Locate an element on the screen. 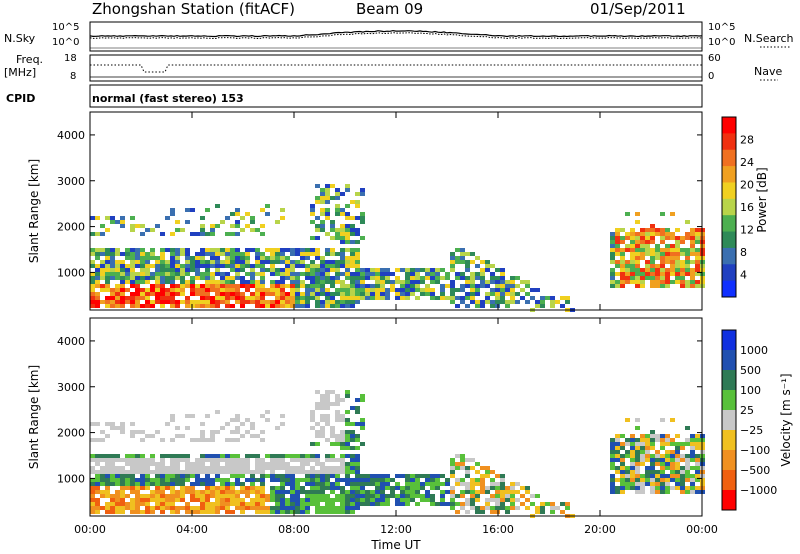  power-colorbar-tick: 20 is located at coordinates (747, 185).